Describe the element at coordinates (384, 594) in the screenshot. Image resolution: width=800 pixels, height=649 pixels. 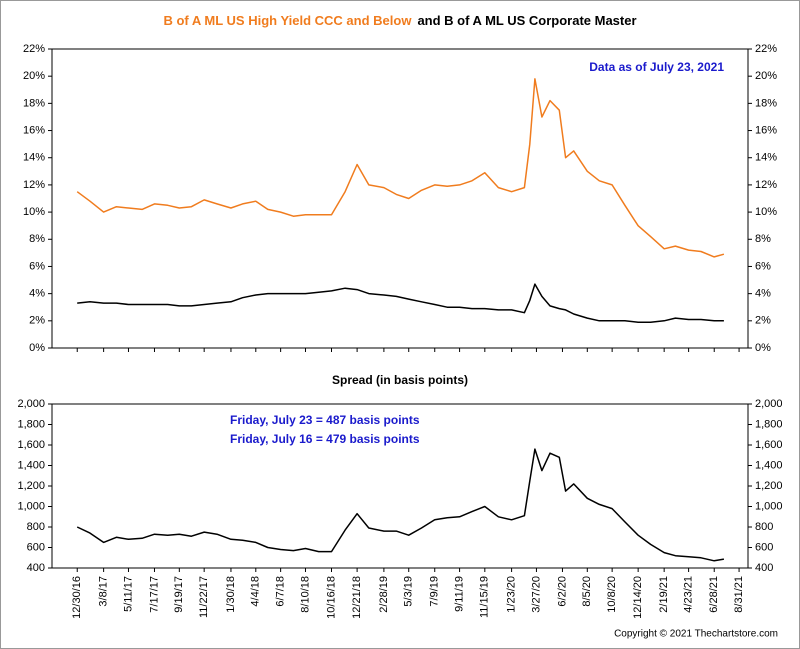
I see `x-tick-label: 2/28/19` at that location.